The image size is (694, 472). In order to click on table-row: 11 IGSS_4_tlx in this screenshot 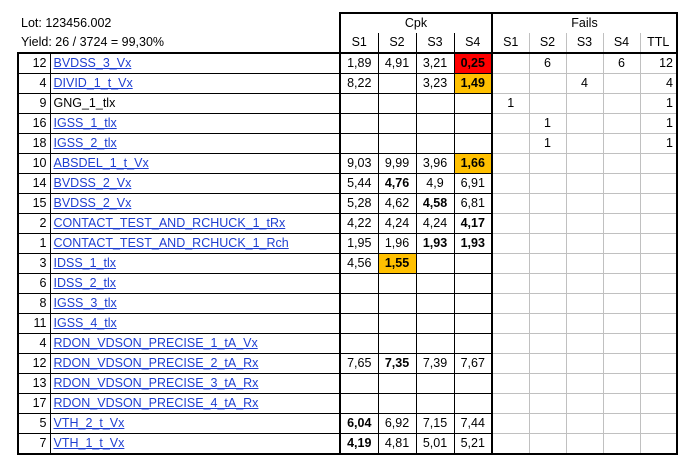, I will do `click(347, 323)`.